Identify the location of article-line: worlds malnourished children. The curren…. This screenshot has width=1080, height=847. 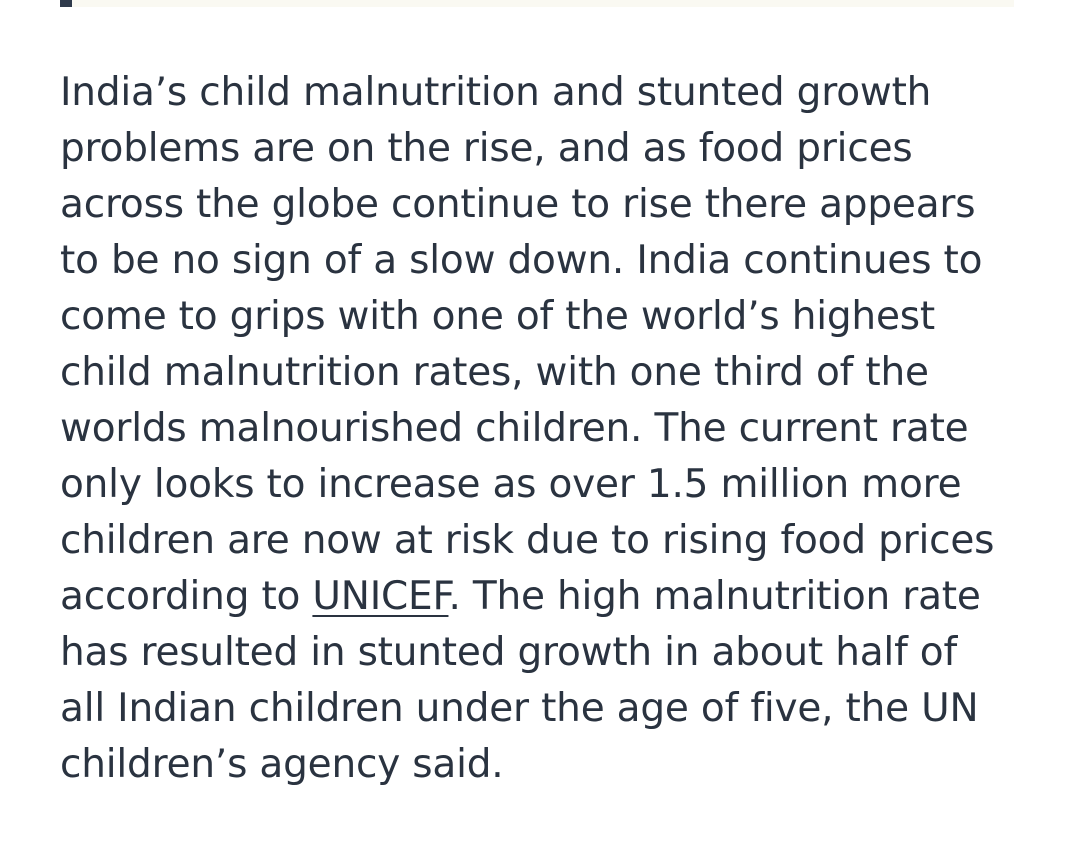
(514, 428).